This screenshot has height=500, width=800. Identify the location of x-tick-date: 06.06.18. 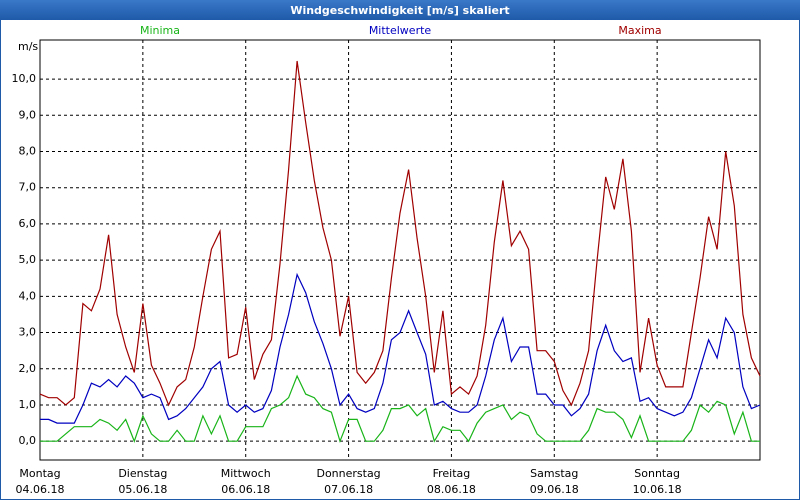
(245, 489).